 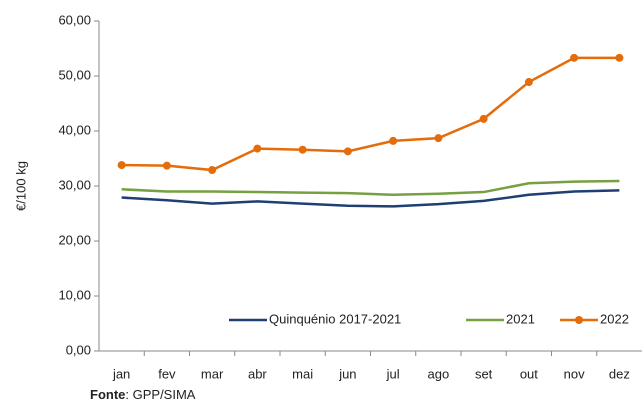 What do you see at coordinates (619, 373) in the screenshot?
I see `x-tick-label: dez` at bounding box center [619, 373].